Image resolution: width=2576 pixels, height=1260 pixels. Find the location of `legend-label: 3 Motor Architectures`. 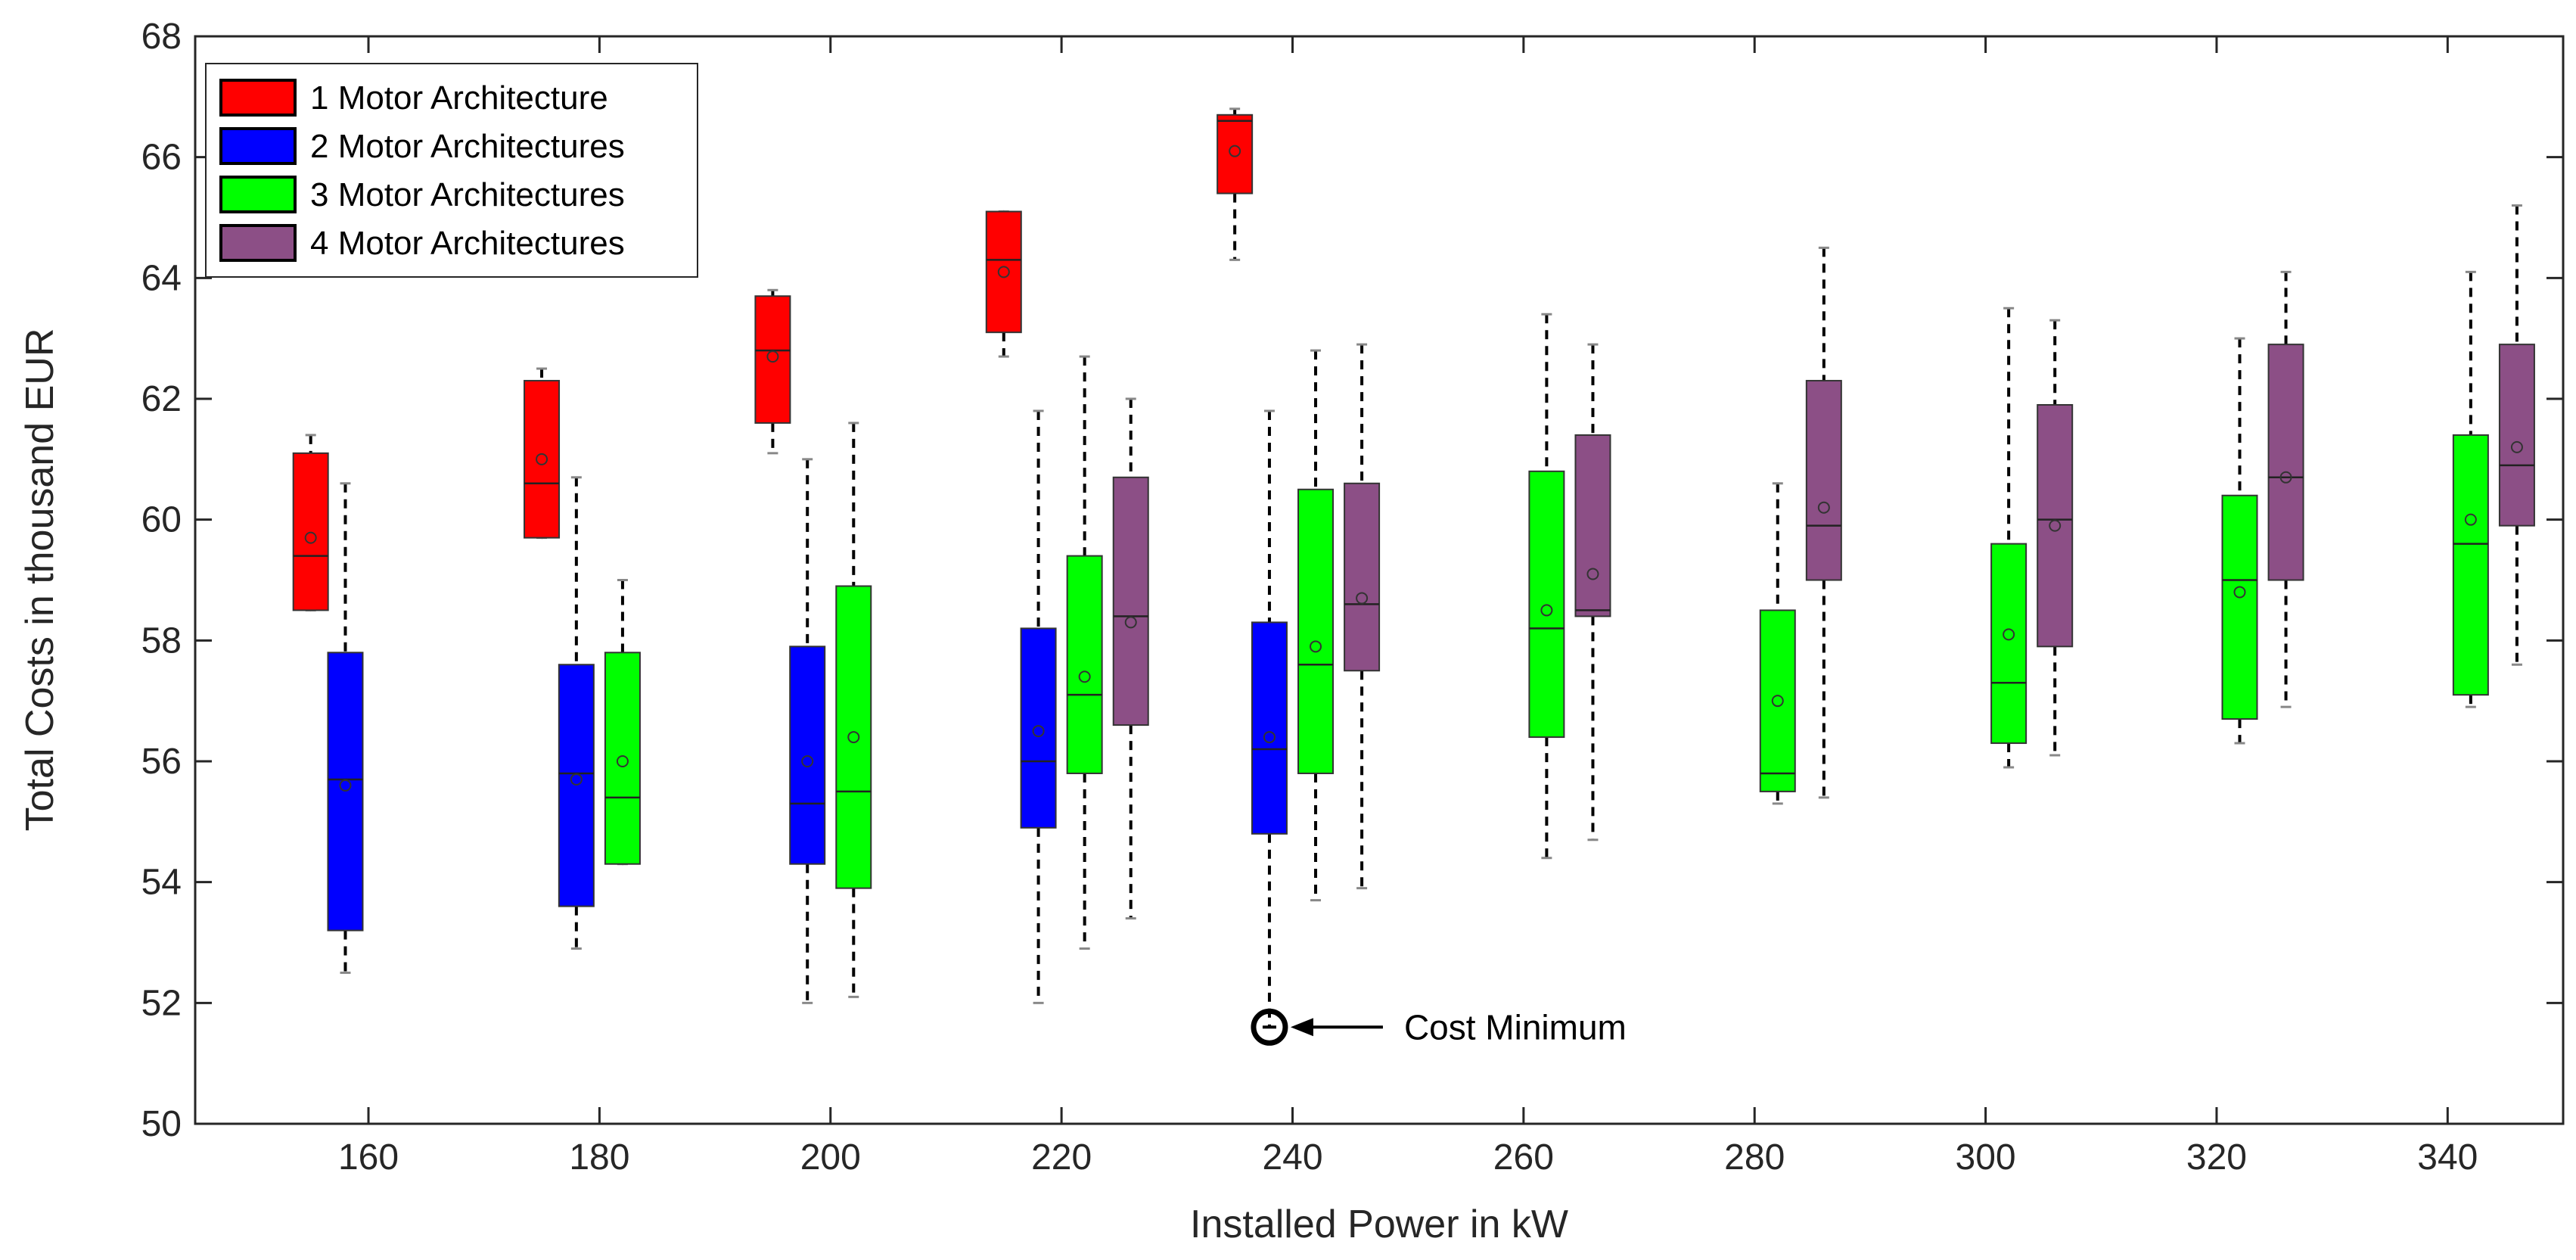

legend-label: 3 Motor Architectures is located at coordinates (467, 194).